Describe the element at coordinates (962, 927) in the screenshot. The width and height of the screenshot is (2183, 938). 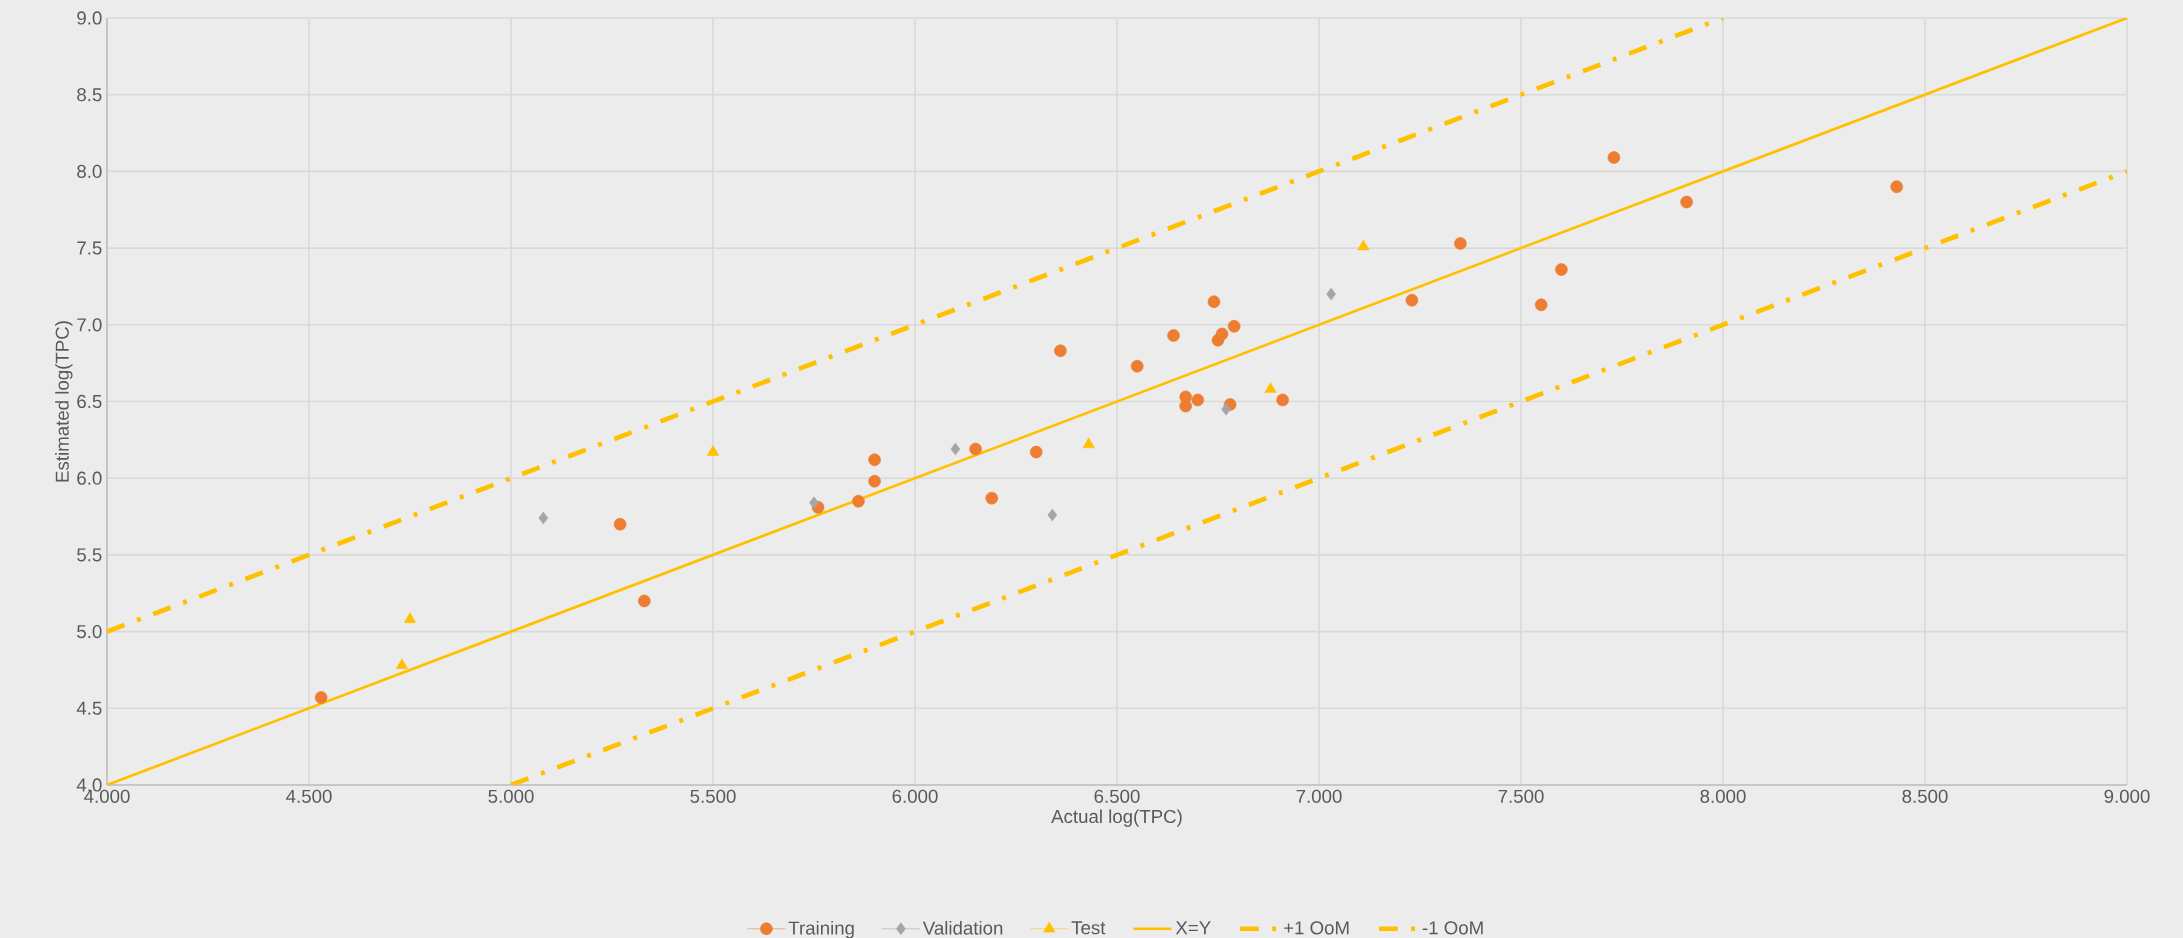
I see `legend-label: Validation` at that location.